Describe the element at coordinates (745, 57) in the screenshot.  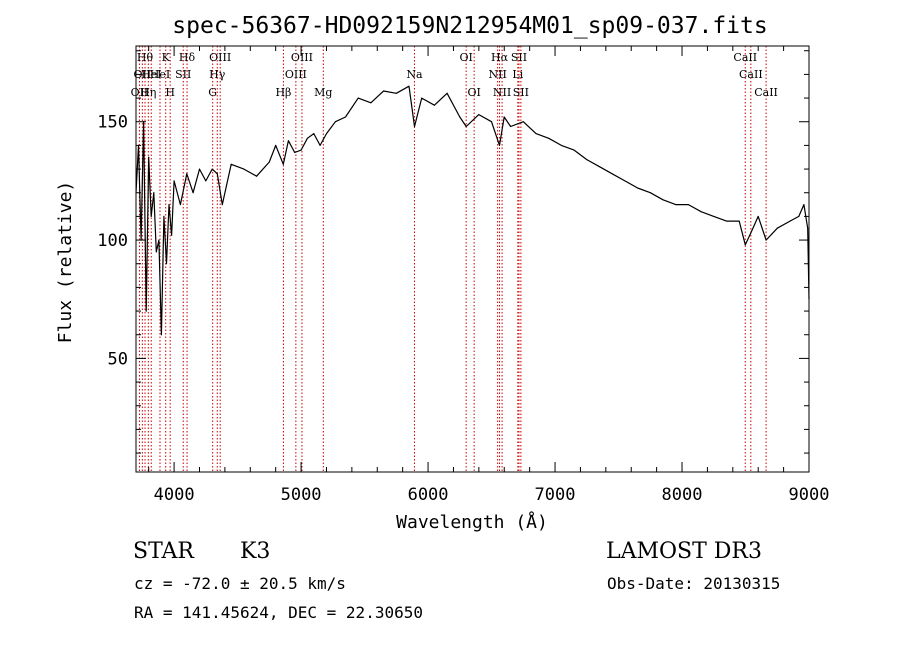
I see `line-marker-label-26: CaII` at that location.